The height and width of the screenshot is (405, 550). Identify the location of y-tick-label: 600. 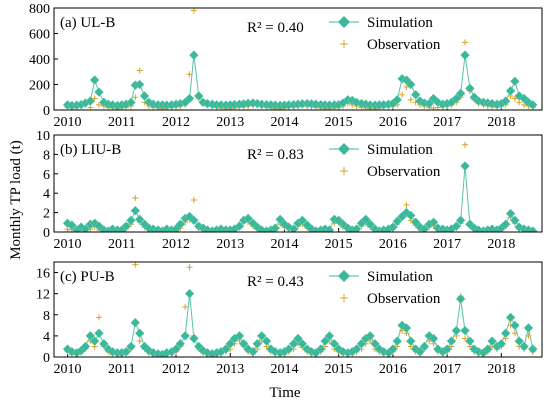
(39, 35).